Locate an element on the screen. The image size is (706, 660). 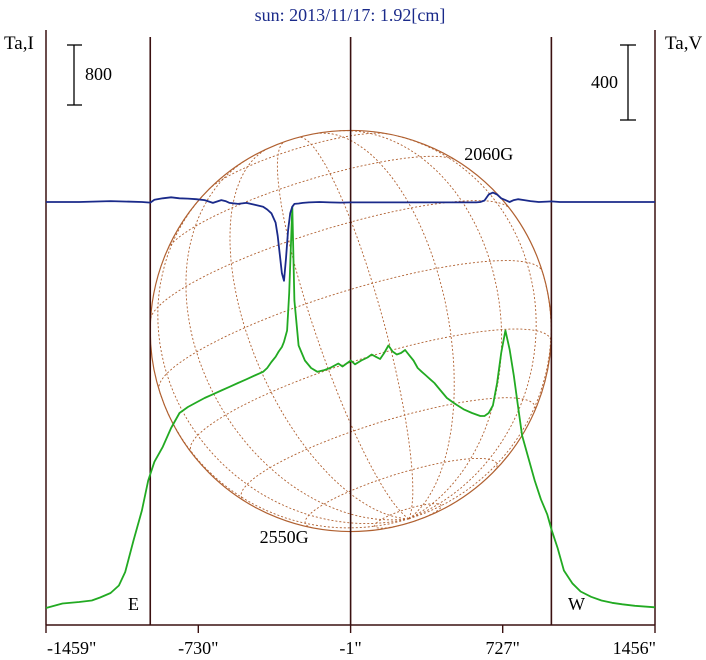
tick-layer: -1459" -730" -1" 727" 1456" is located at coordinates (350, 641).